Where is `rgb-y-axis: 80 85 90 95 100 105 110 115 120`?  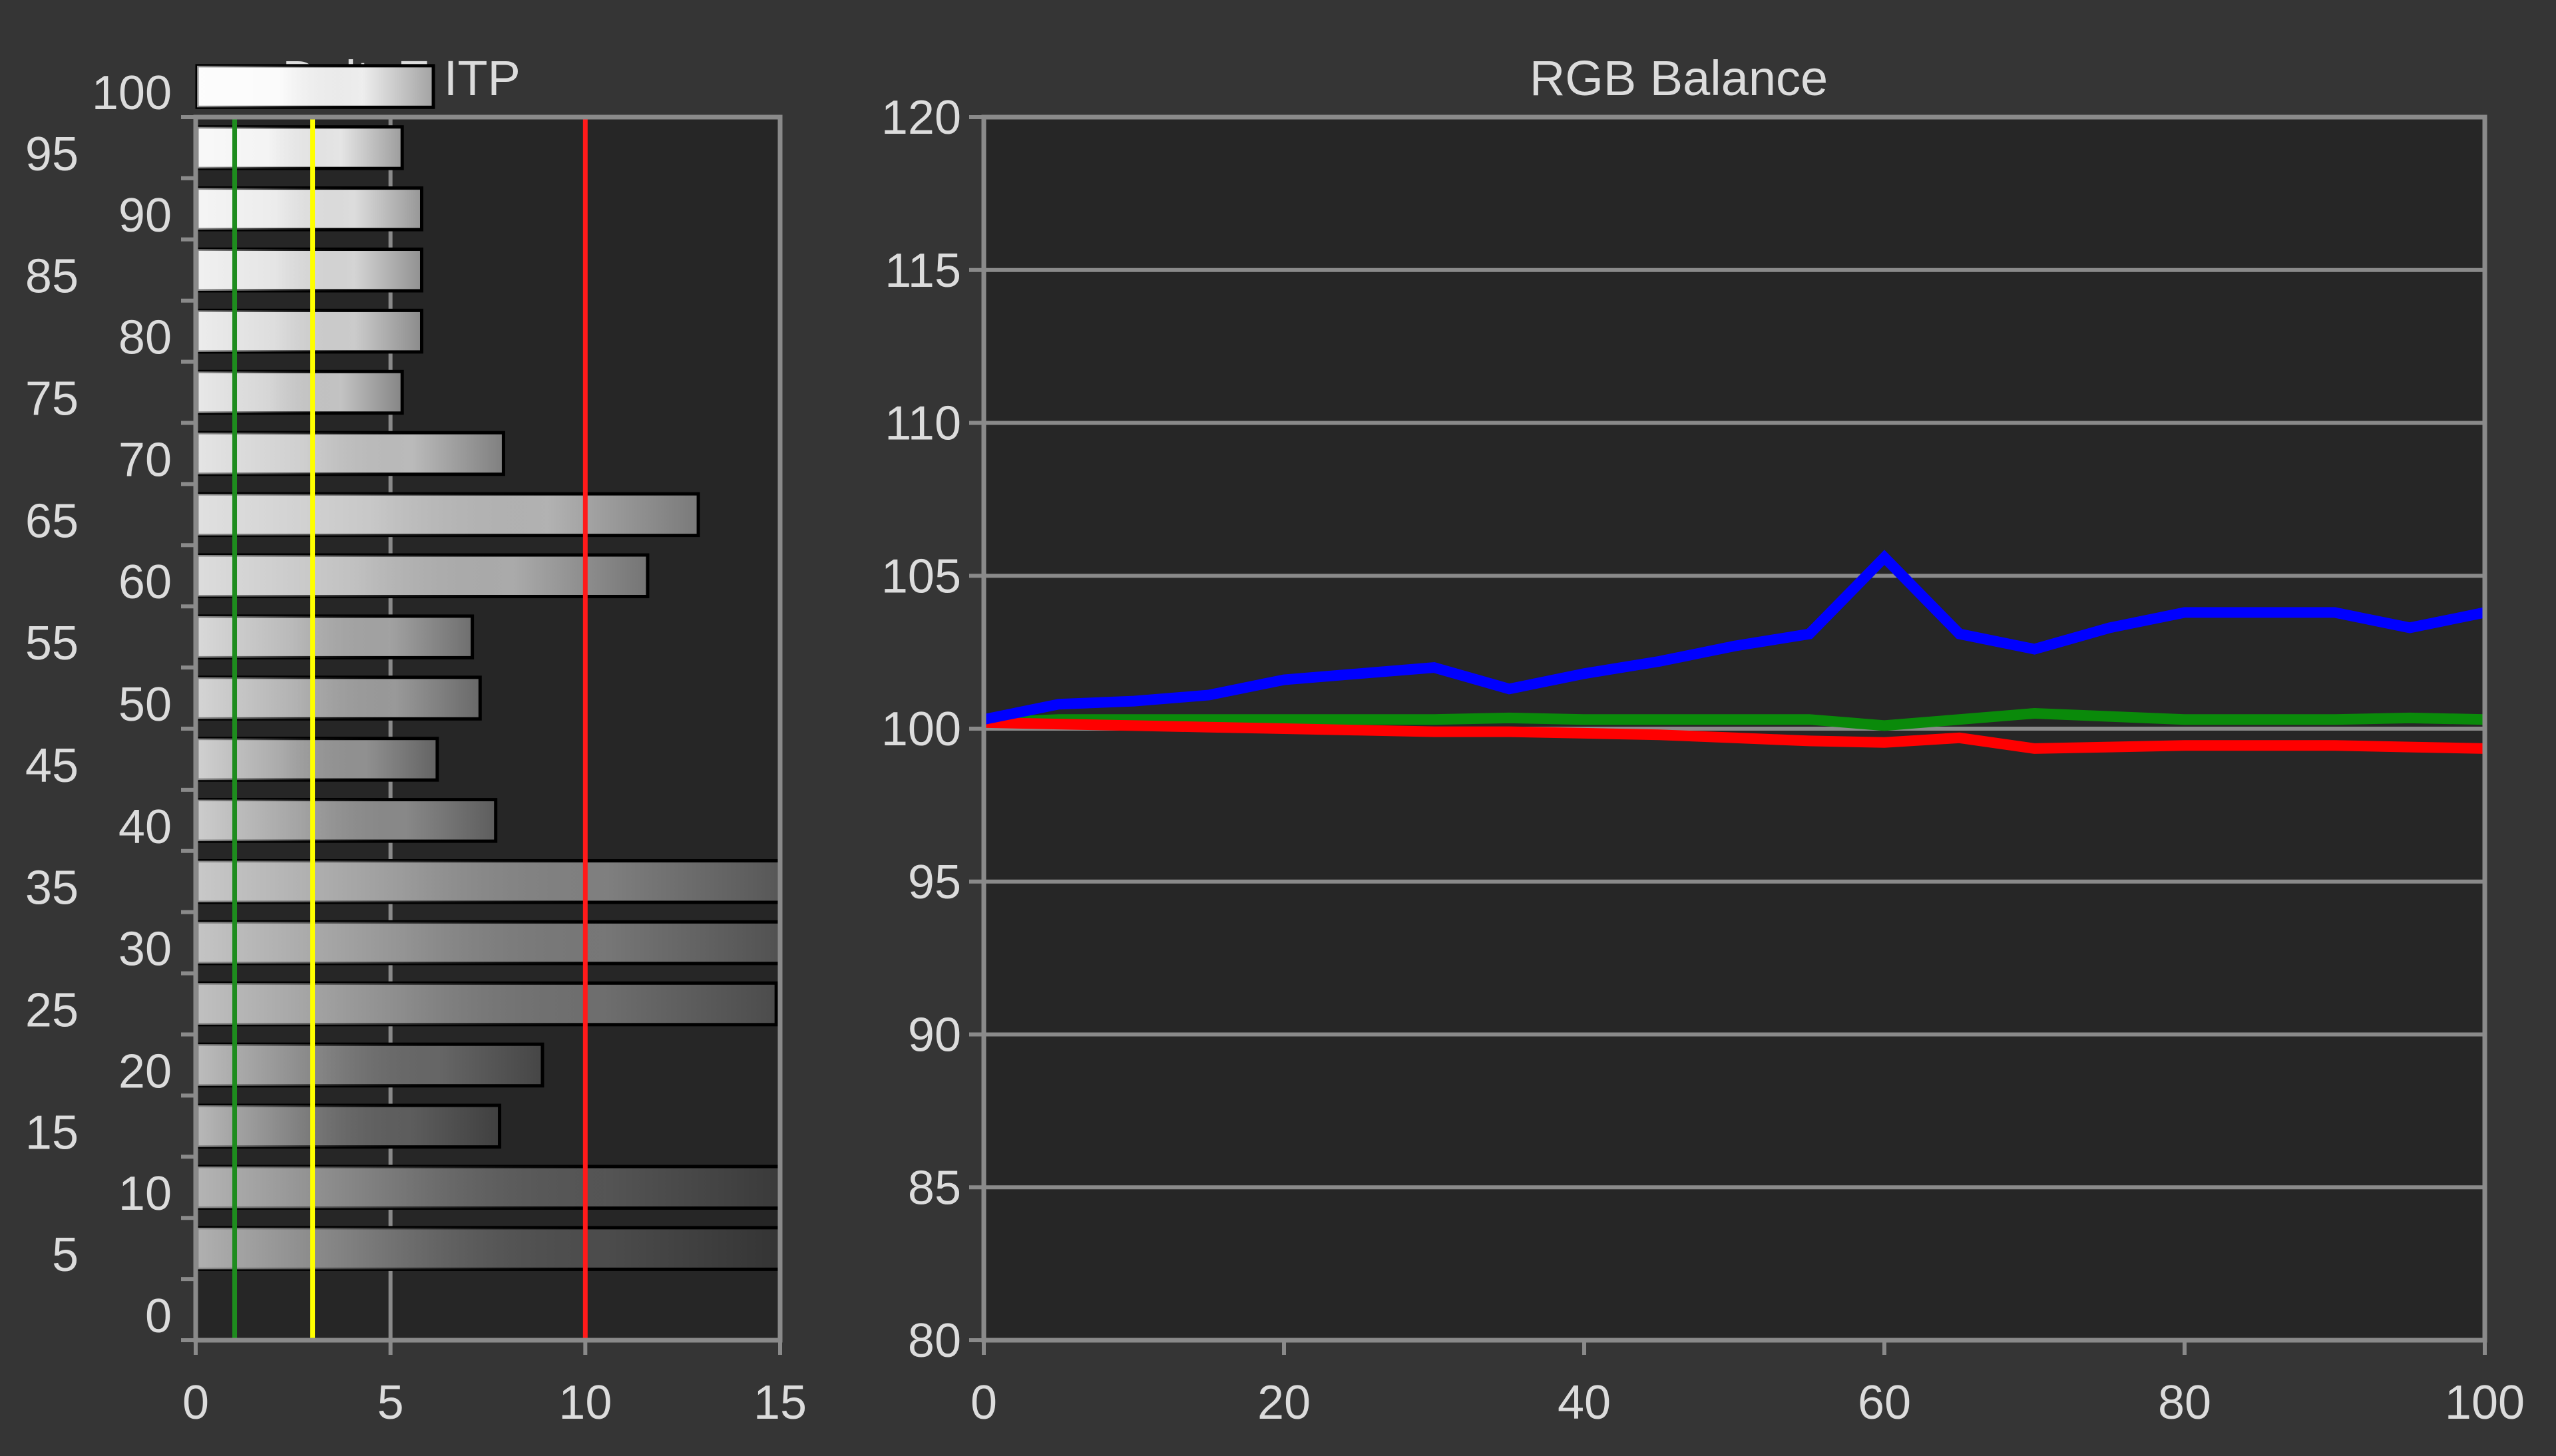
rgb-y-axis: 80 85 90 95 100 105 110 115 120 is located at coordinates (932, 729).